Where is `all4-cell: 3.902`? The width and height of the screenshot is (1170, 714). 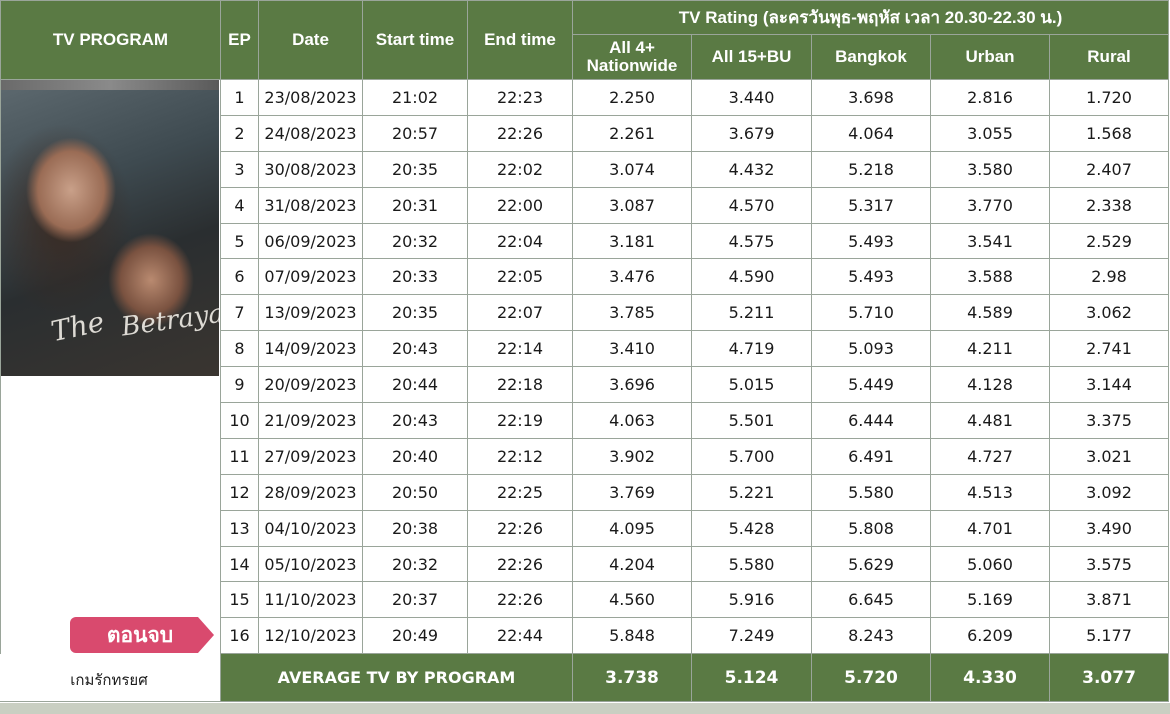
all4-cell: 3.902 is located at coordinates (632, 456).